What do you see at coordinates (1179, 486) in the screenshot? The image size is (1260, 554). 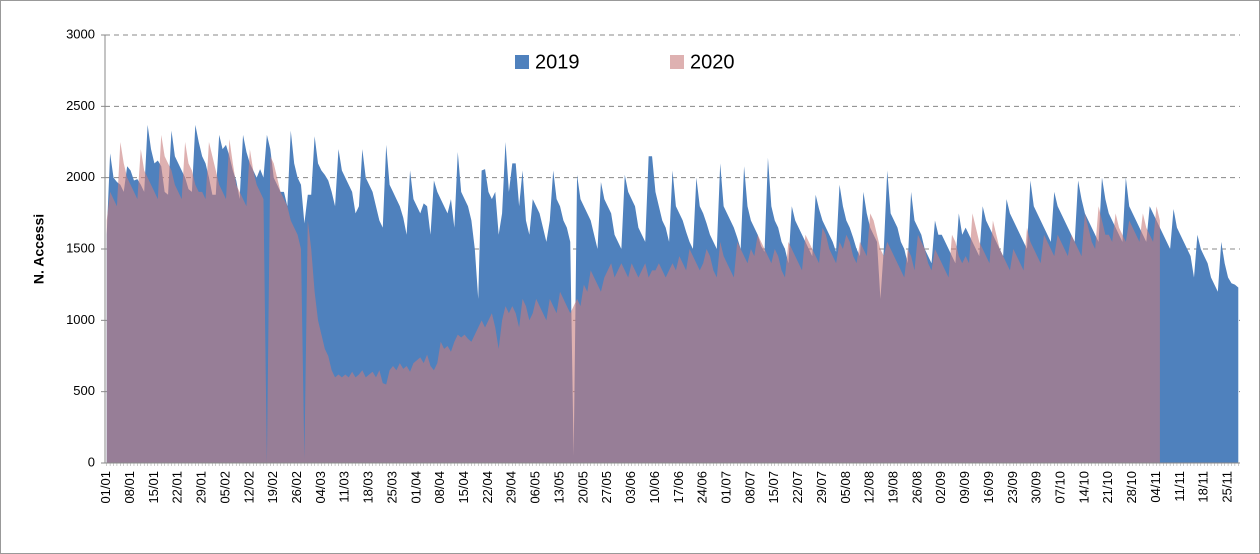 I see `x-tick-label: 11/11` at bounding box center [1179, 486].